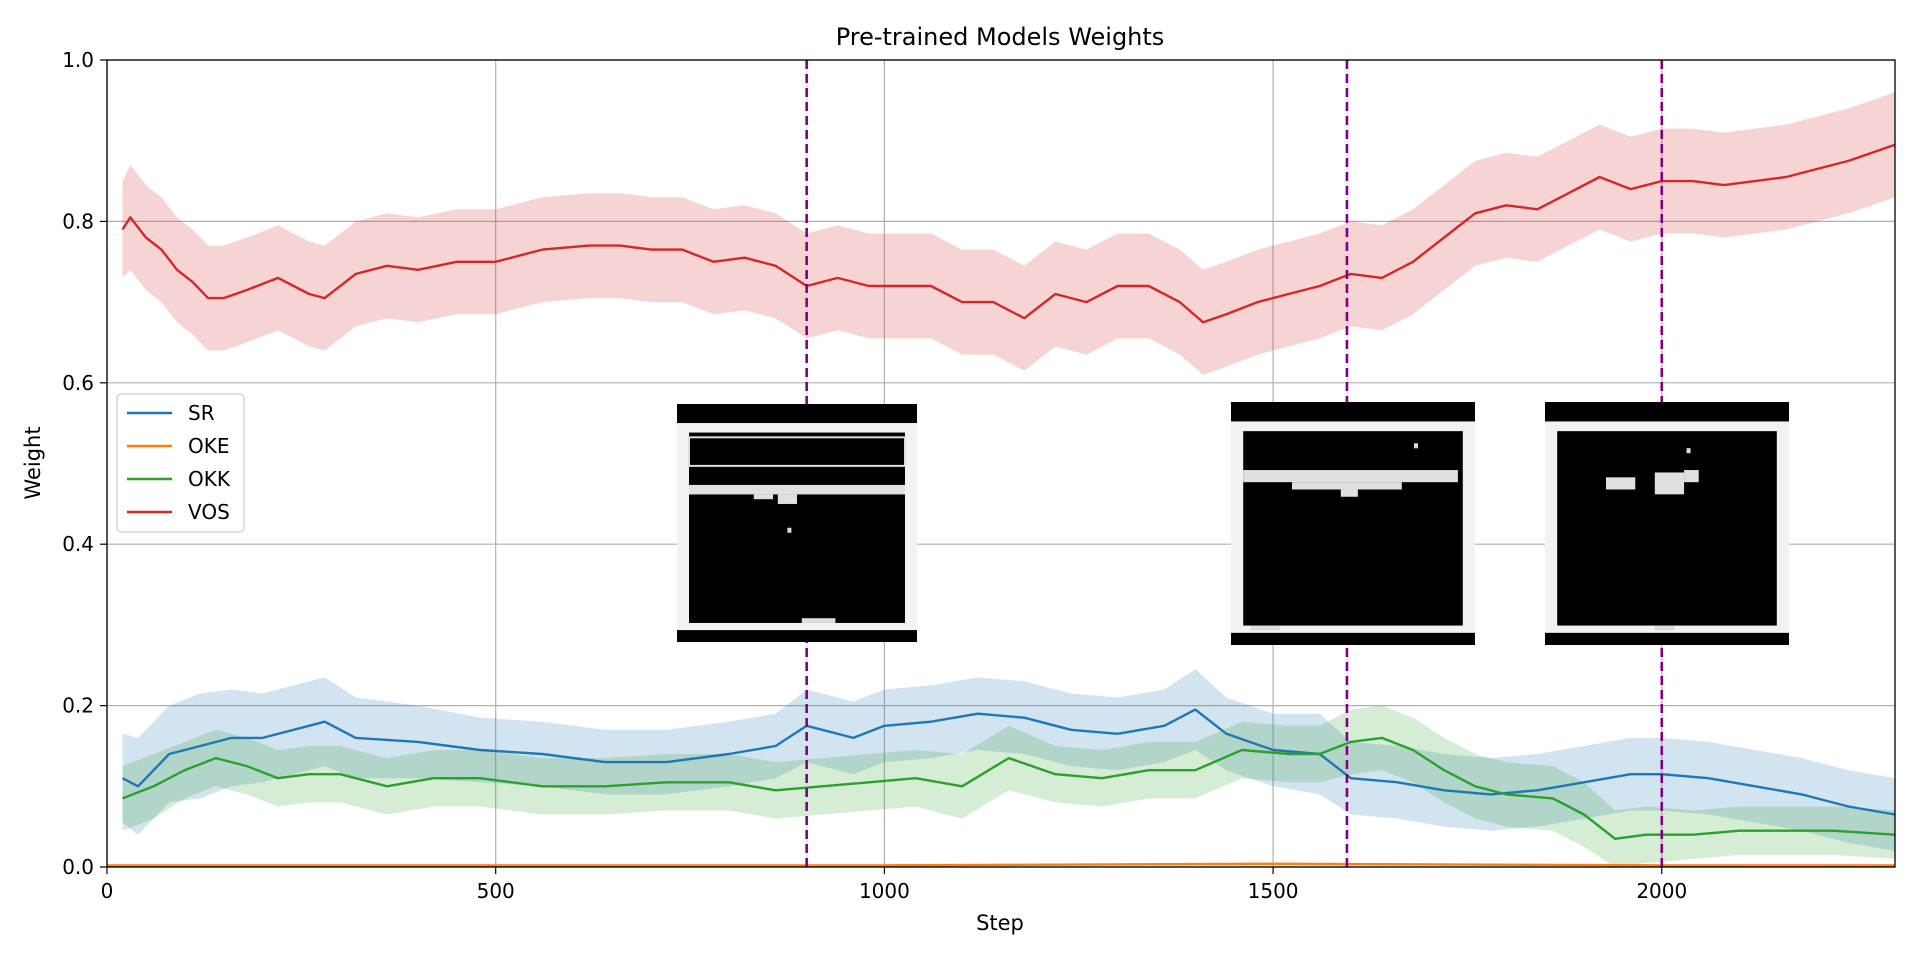  I want to click on legend-label-oke: OKE, so click(209, 446).